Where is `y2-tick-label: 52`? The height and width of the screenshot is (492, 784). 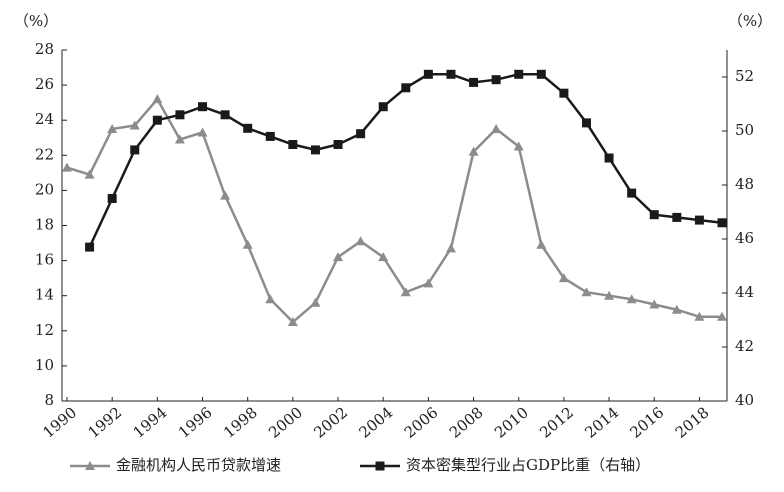
y2-tick-label: 52 is located at coordinates (744, 76).